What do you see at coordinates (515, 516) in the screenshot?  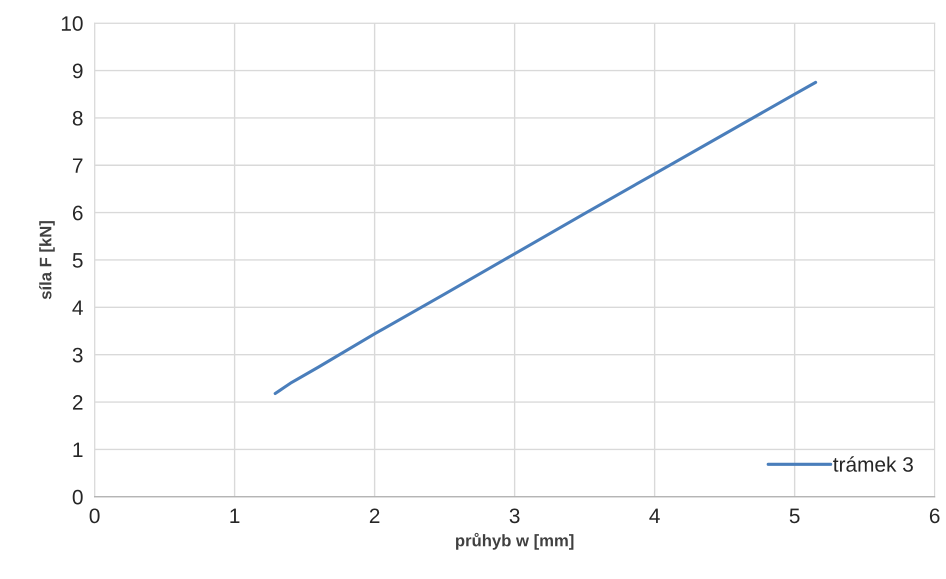 I see `x-tick-label: 3` at bounding box center [515, 516].